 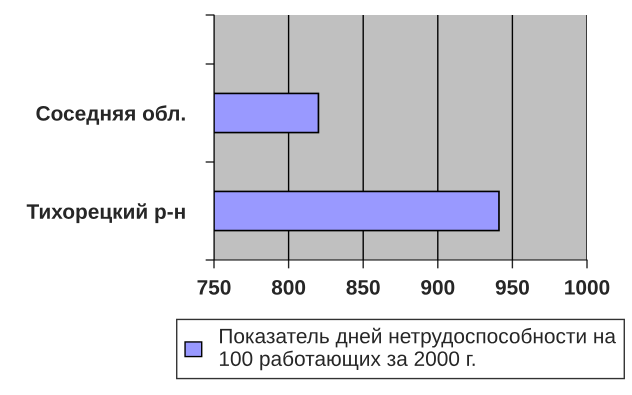 I want to click on x-tick-label: 750, so click(x=214, y=287).